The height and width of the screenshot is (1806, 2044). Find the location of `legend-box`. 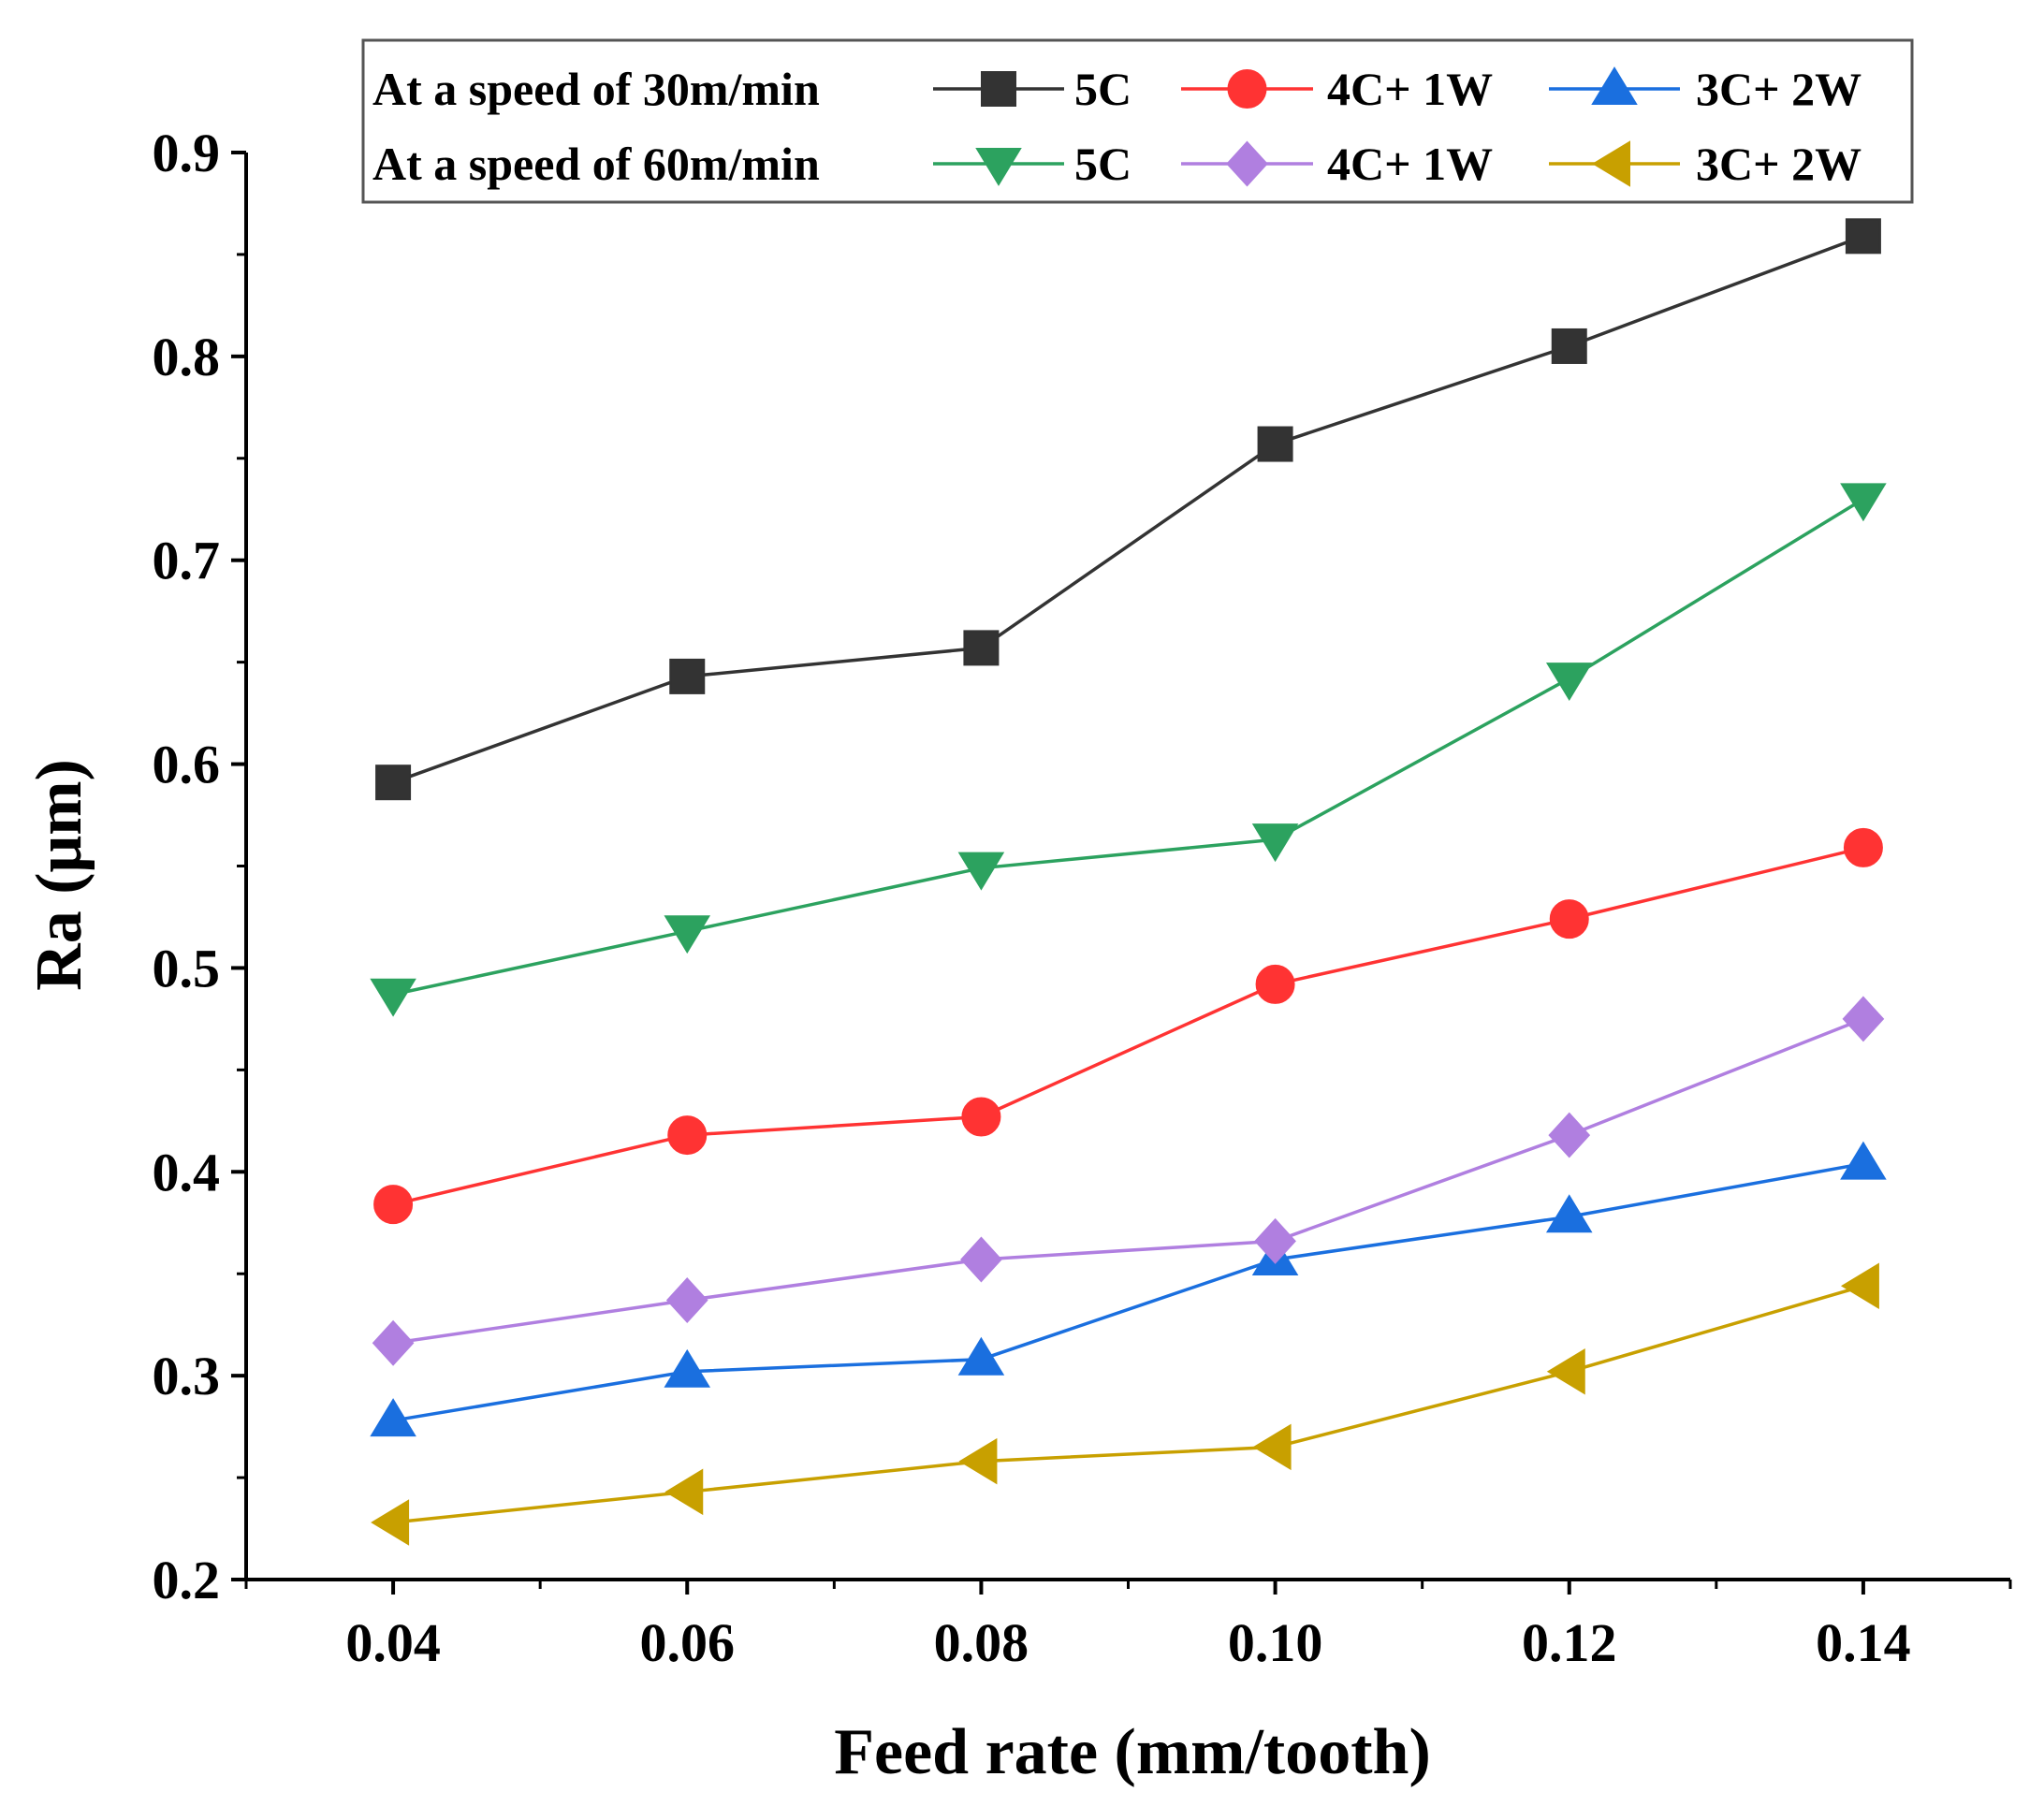

legend-box is located at coordinates (1138, 121).